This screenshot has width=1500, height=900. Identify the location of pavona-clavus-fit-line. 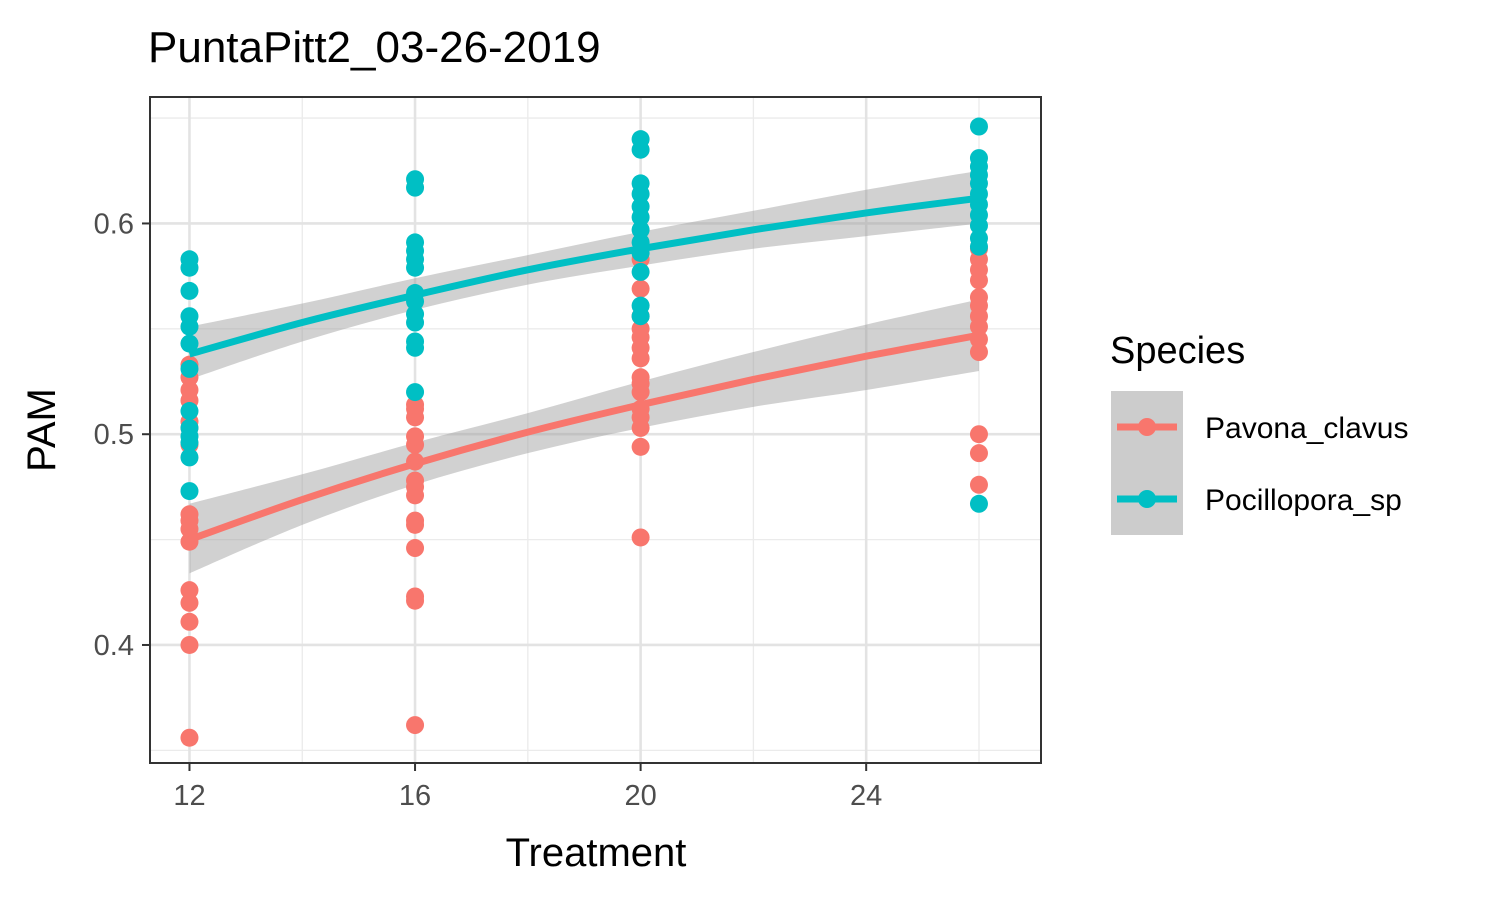
(584, 437).